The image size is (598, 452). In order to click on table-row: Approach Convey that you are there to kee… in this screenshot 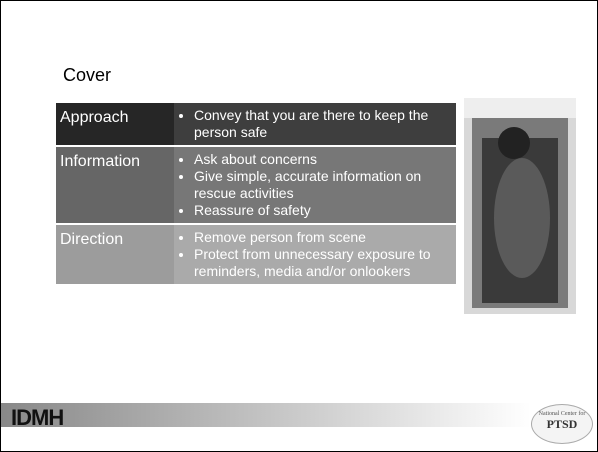, I will do `click(256, 124)`.